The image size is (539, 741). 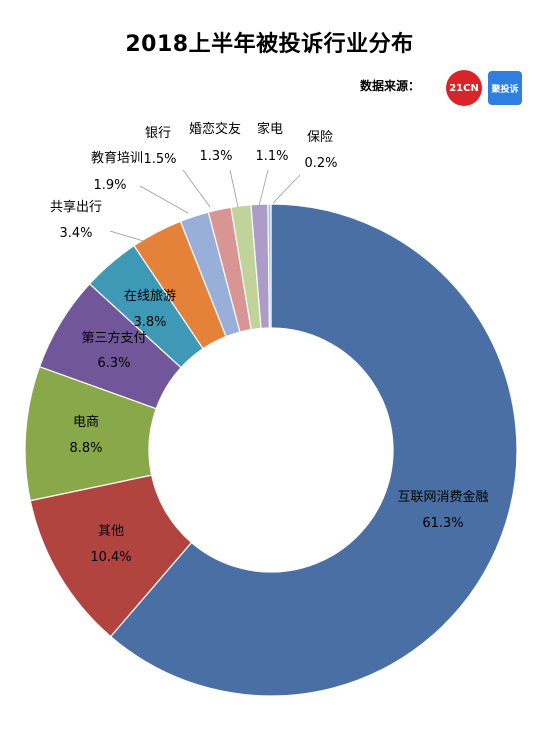 I want to click on slice-value-label-6: 3.4%, so click(x=75, y=233).